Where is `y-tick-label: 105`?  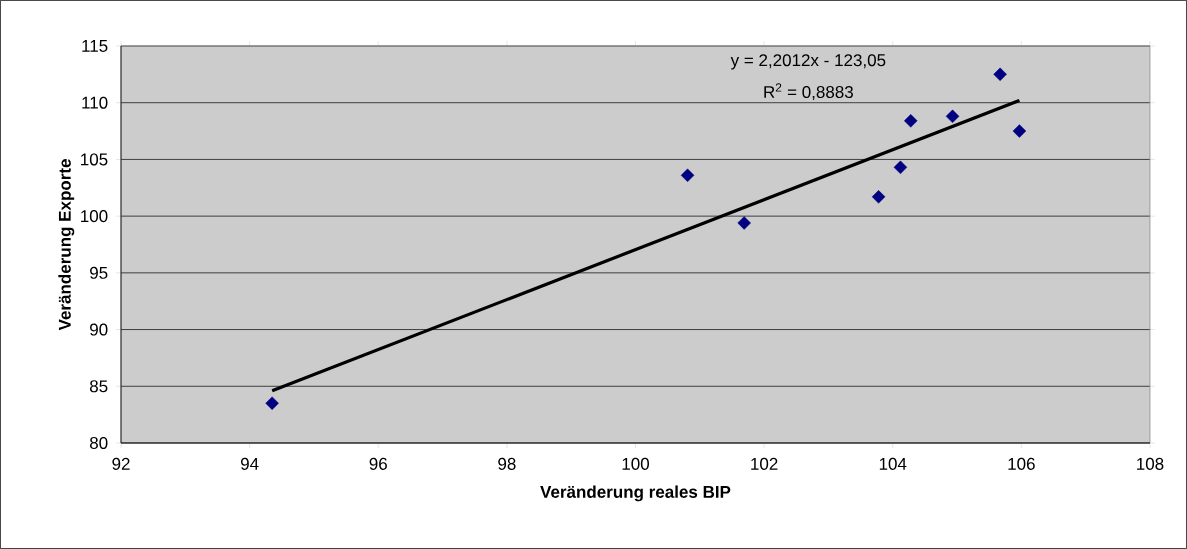
y-tick-label: 105 is located at coordinates (94, 159).